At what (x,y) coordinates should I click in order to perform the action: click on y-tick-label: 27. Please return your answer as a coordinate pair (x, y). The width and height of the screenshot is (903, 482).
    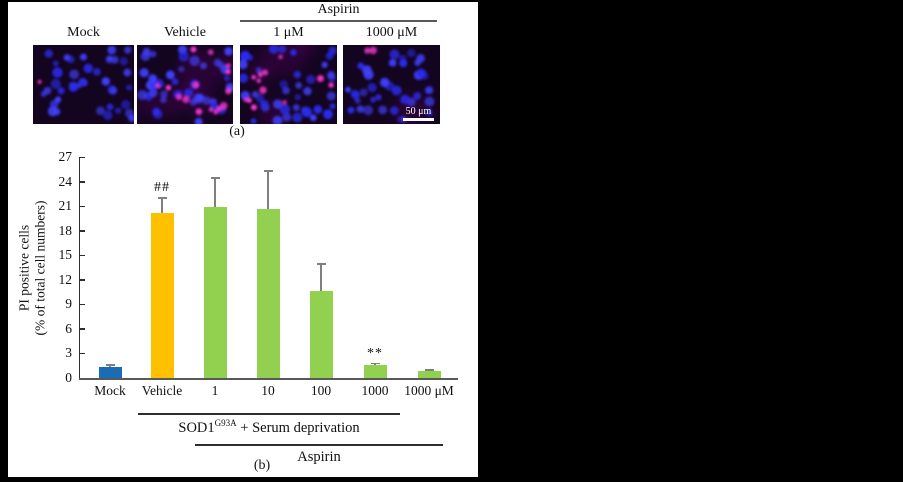
    Looking at the image, I should click on (65, 156).